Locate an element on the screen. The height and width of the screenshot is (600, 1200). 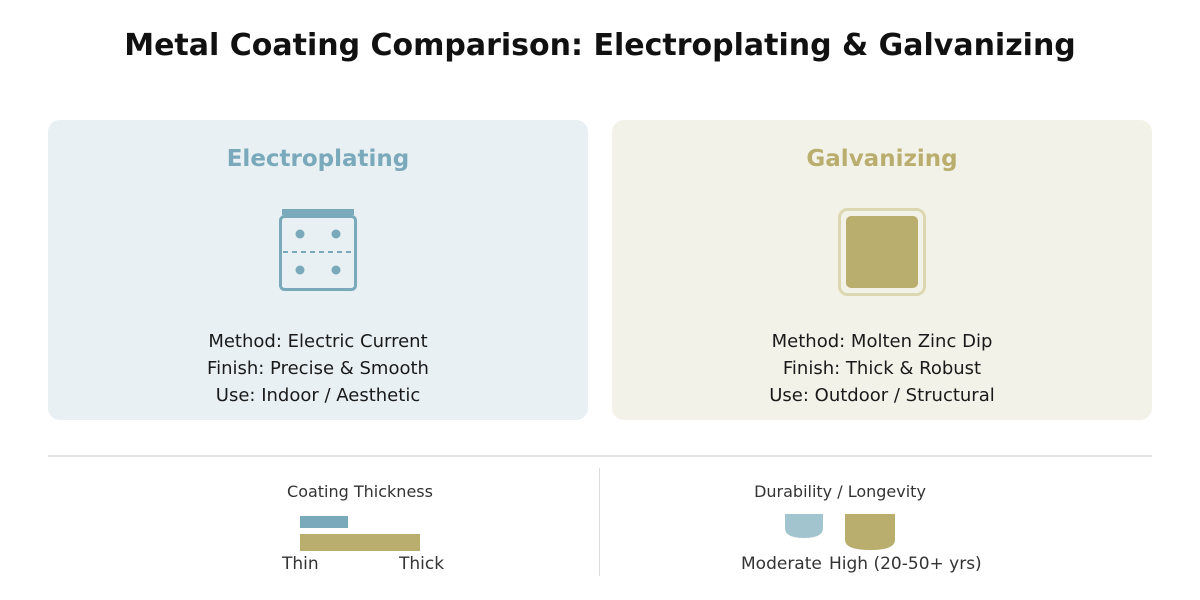
durability-cup-galvanizing is located at coordinates (870, 532).